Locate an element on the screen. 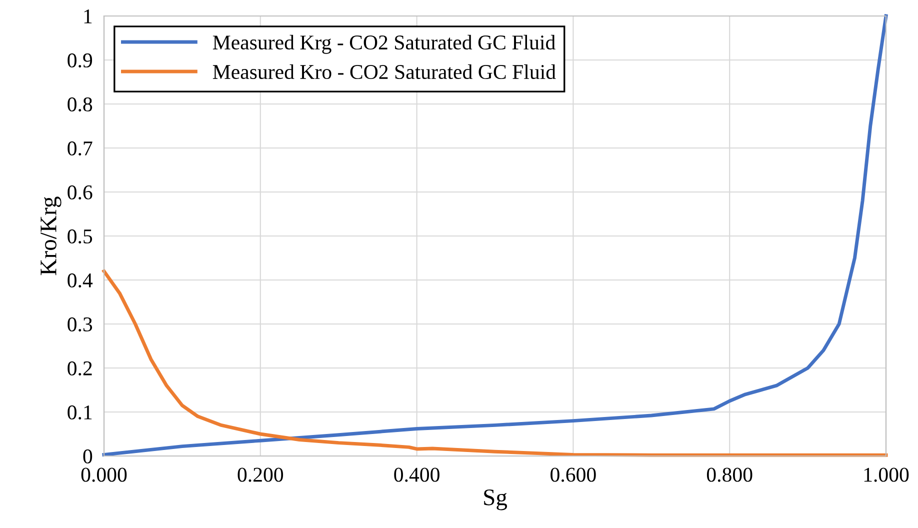  x-tick-label: 0.600 is located at coordinates (573, 475).